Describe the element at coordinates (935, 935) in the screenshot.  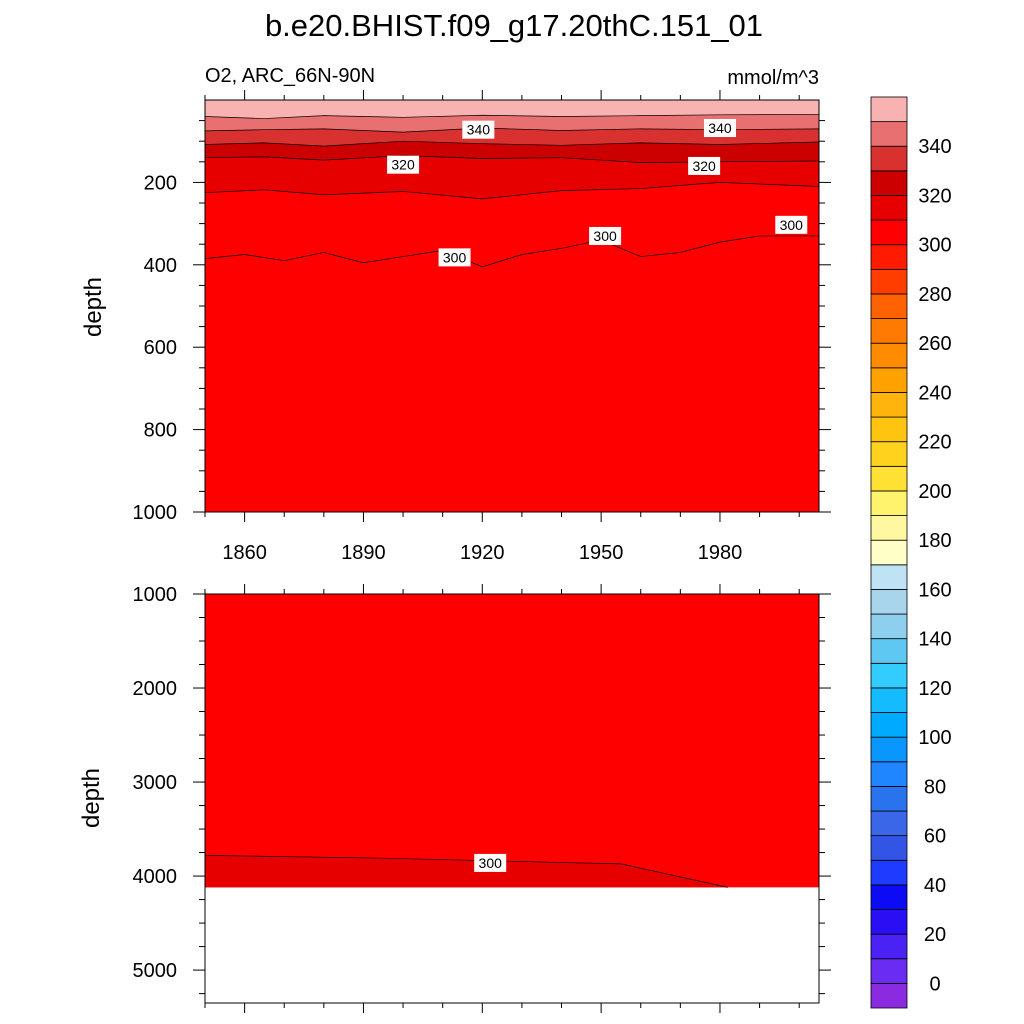
I see `colorbar-label: 20` at that location.